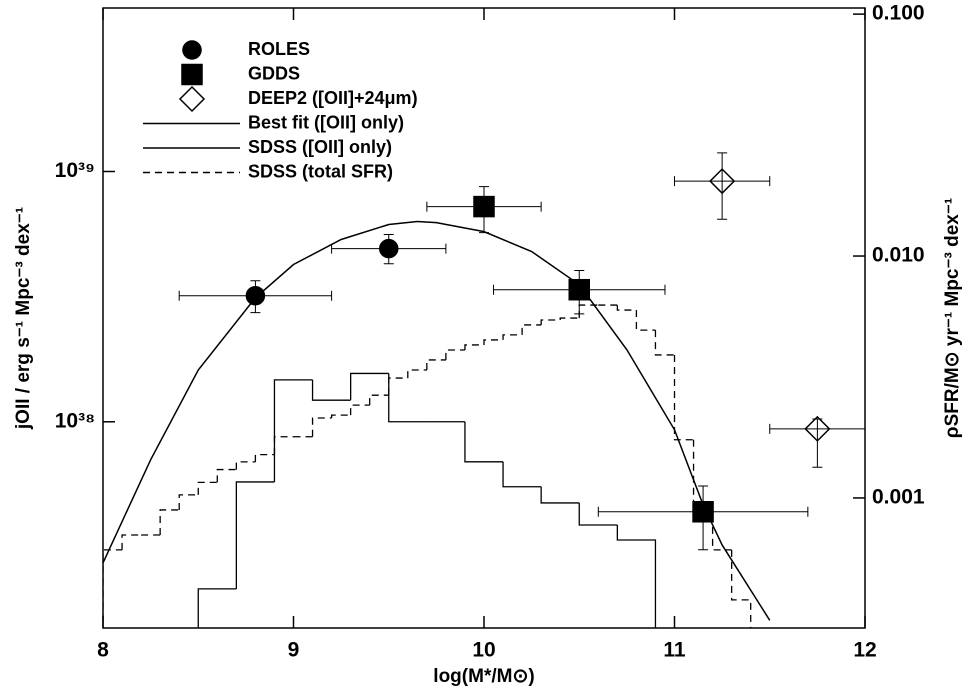 This screenshot has width=969, height=689. I want to click on y-axis-label: jOII / erg s⁻¹ Mpc⁻³ dex⁻¹, so click(23, 318).